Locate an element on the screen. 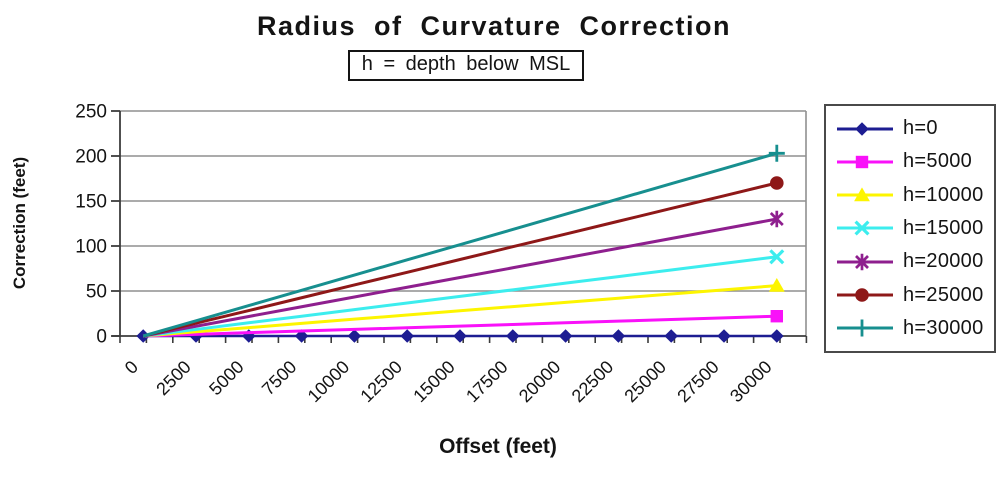 This screenshot has width=1000, height=478. series-line-h=10000 is located at coordinates (460, 311).